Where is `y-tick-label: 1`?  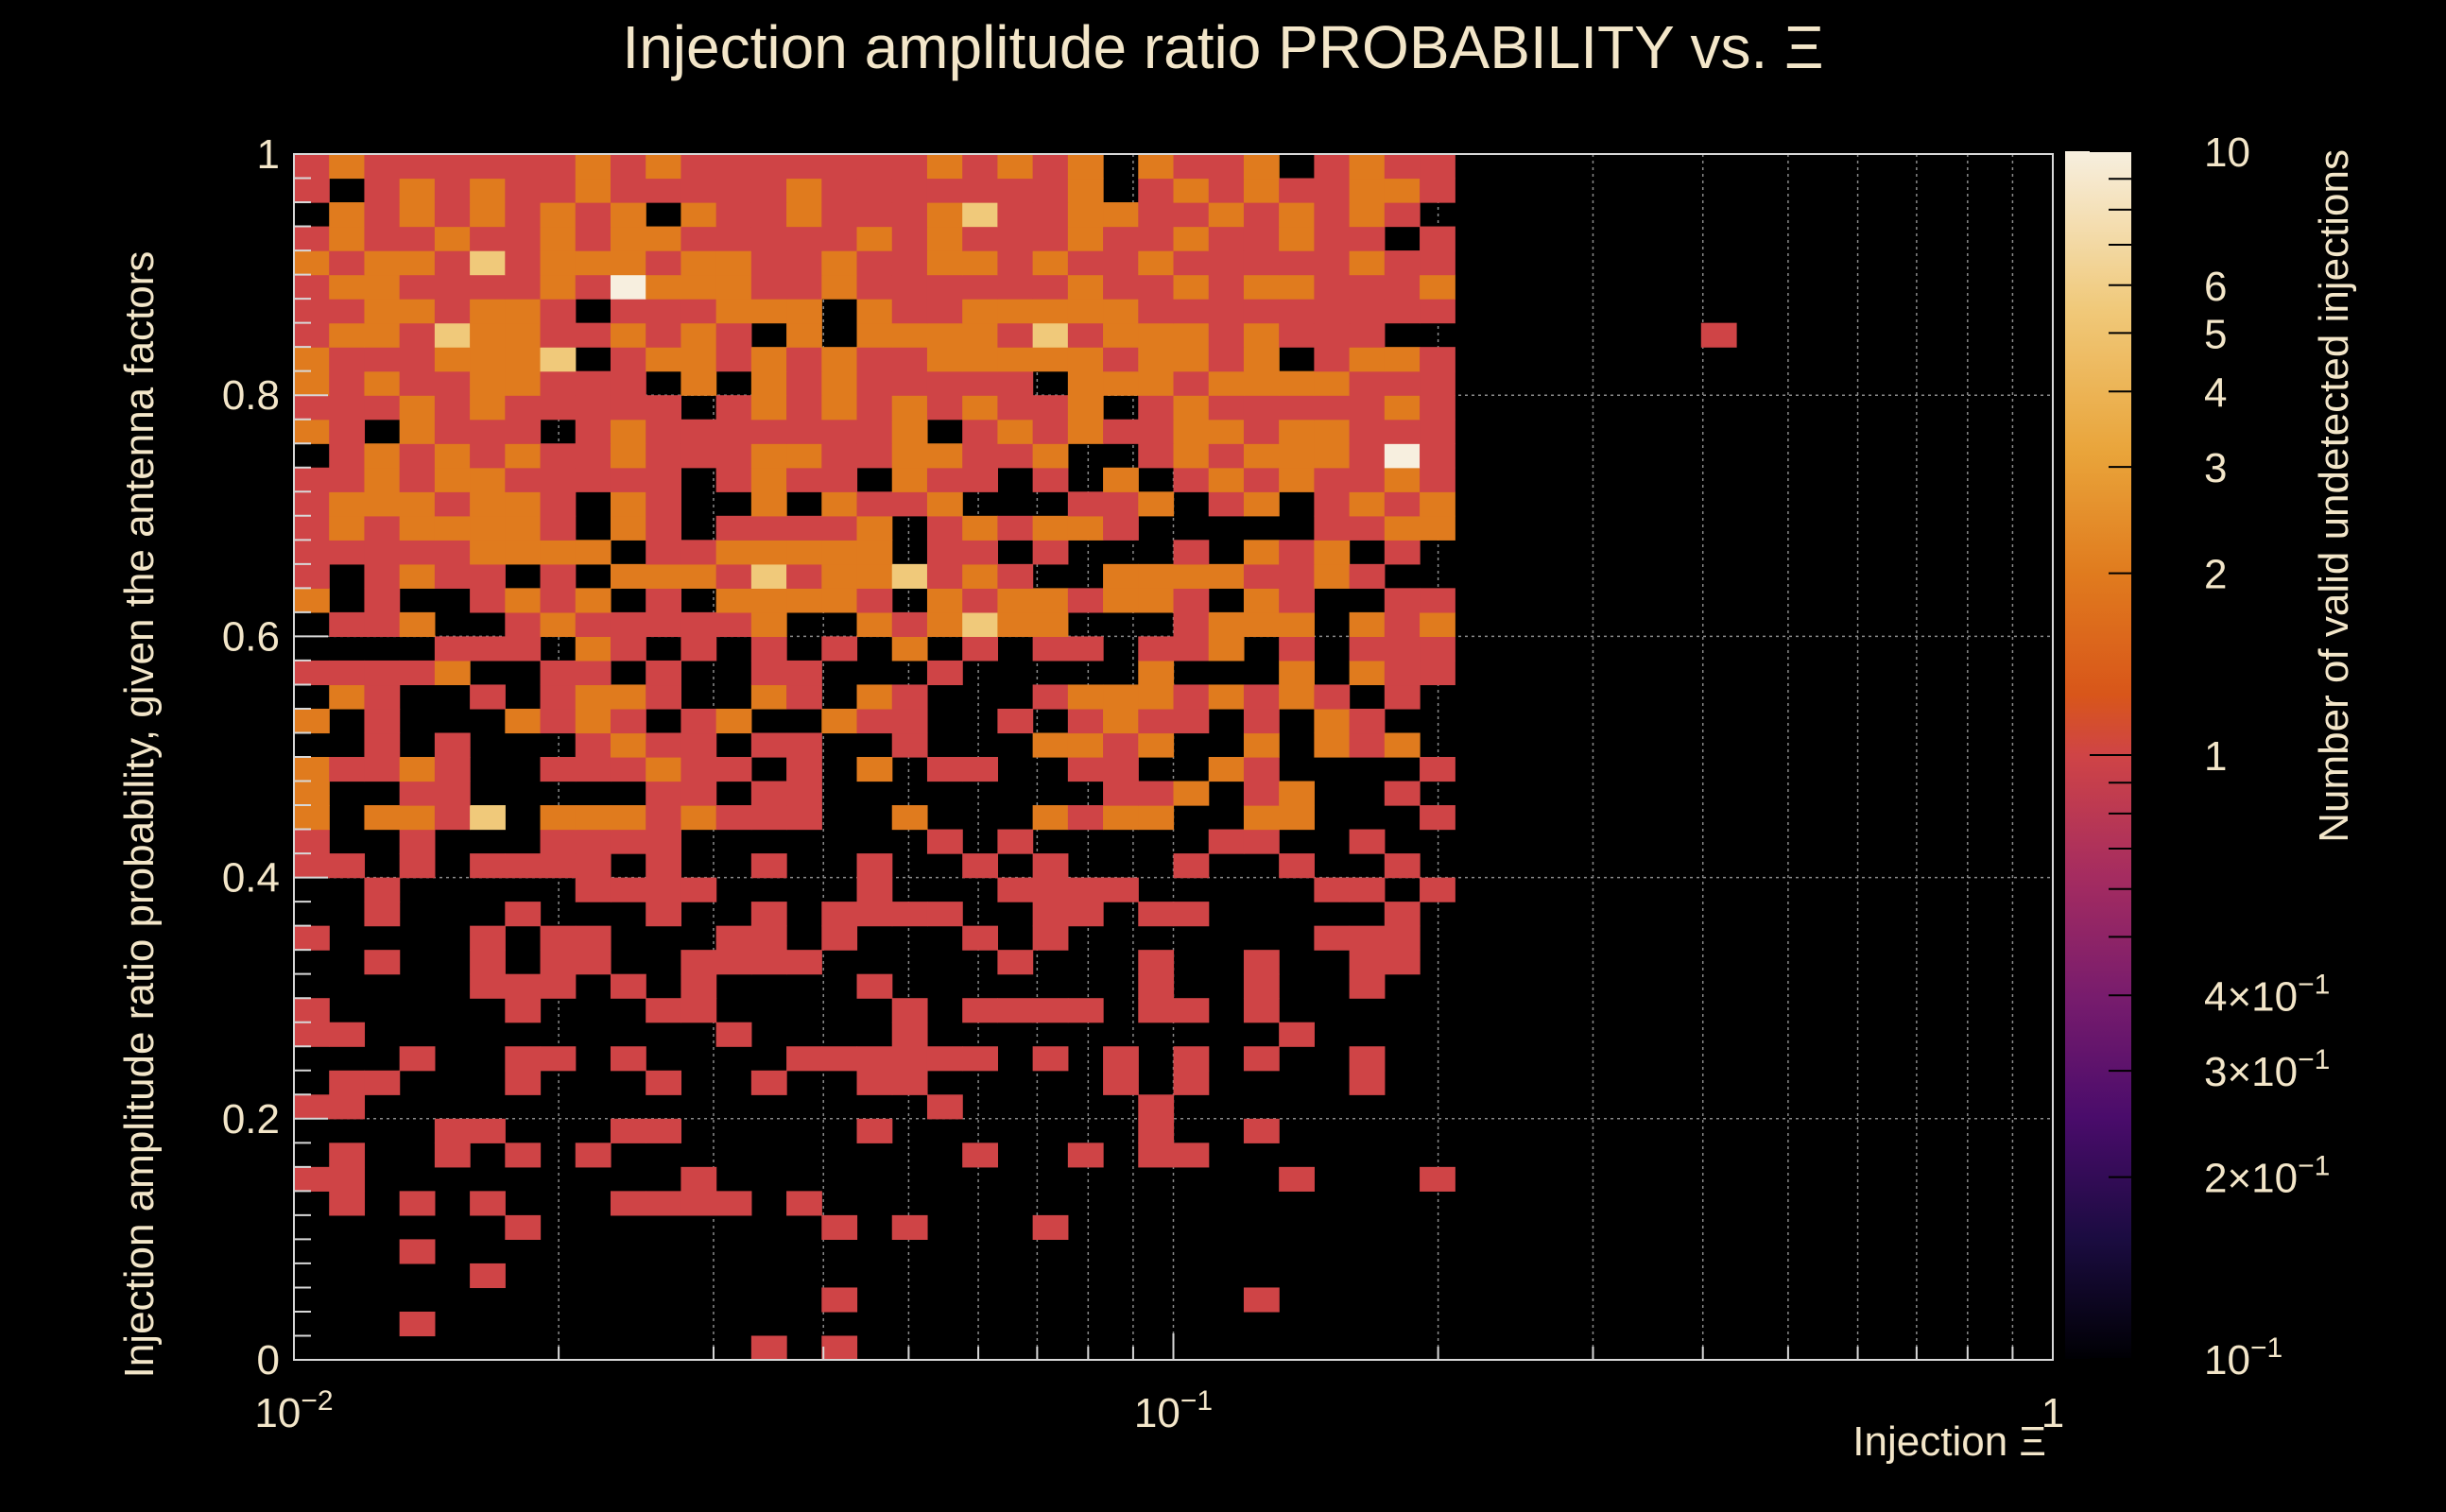
y-tick-label: 1 is located at coordinates (268, 154).